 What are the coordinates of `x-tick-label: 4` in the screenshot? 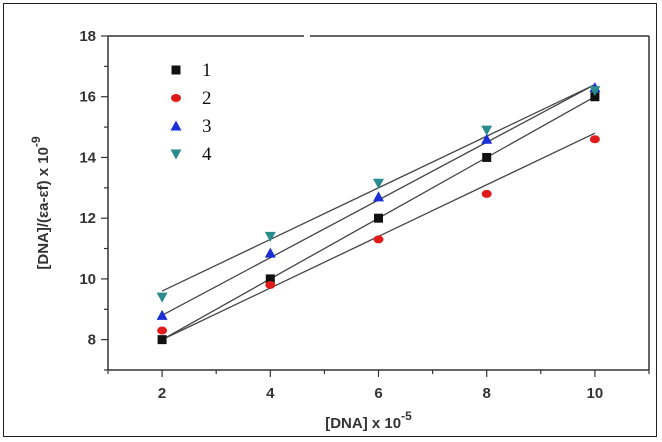 It's located at (270, 393).